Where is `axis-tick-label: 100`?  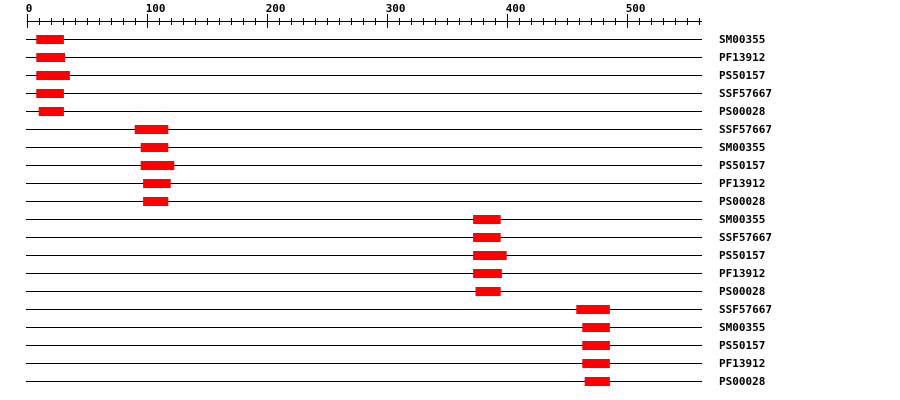 axis-tick-label: 100 is located at coordinates (156, 8).